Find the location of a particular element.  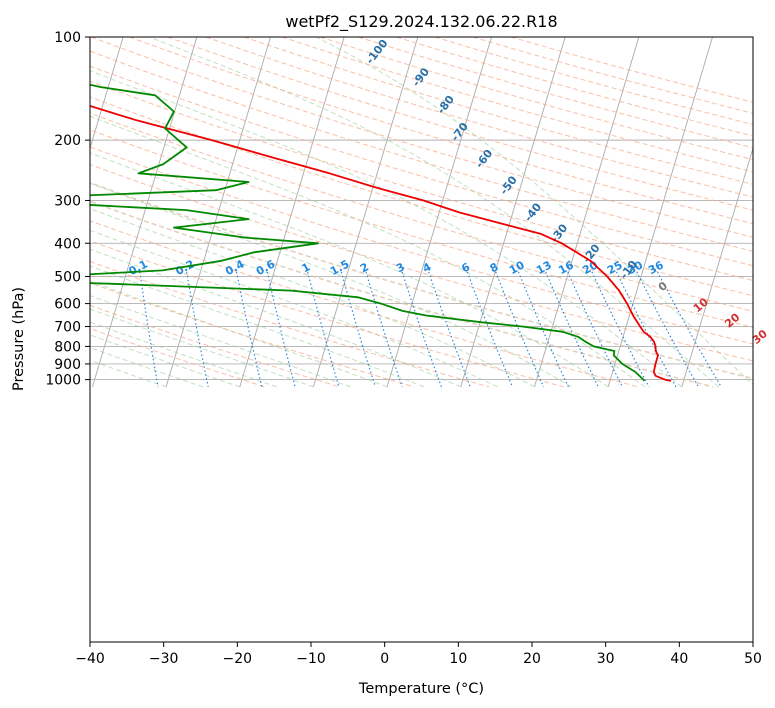

mixing-ratio-label: 16 is located at coordinates (566, 267).